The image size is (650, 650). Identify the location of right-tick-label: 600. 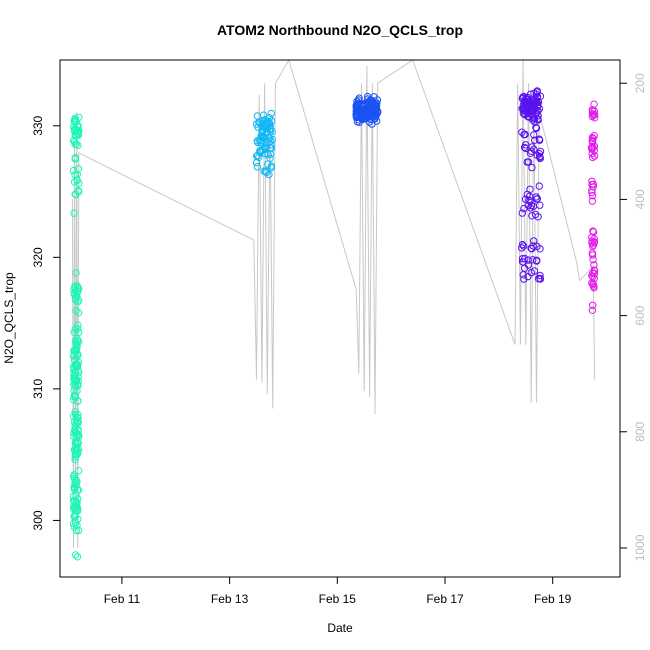
(640, 315).